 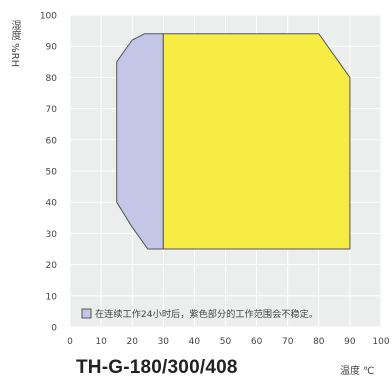 What do you see at coordinates (70, 342) in the screenshot?
I see `x-tick-label-0: 0` at bounding box center [70, 342].